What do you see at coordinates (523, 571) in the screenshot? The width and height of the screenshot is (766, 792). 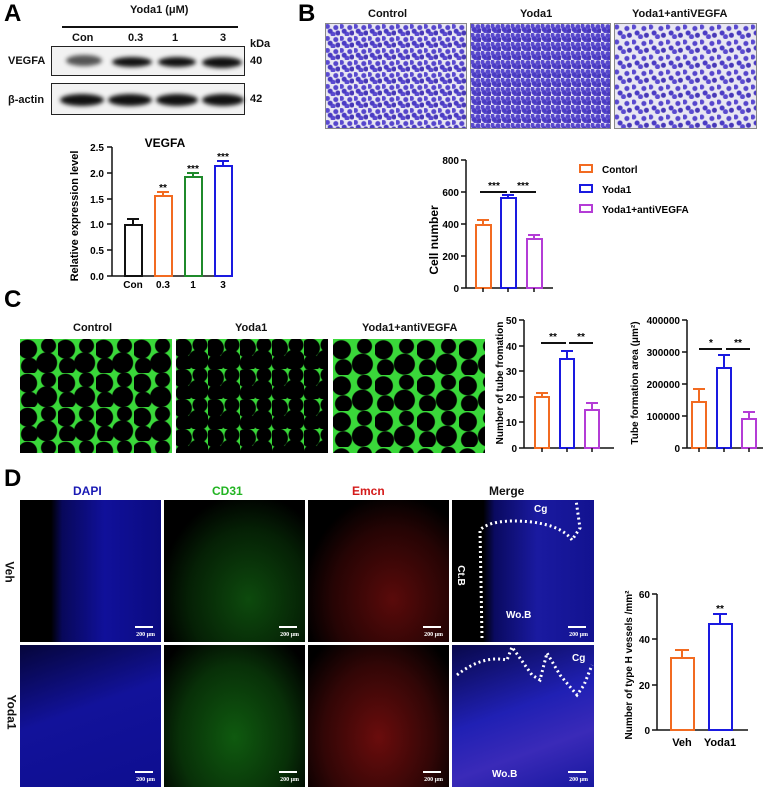 I see `fluor-image-merge-veh: Cg Ct.B Wo.B 200 μm` at bounding box center [523, 571].